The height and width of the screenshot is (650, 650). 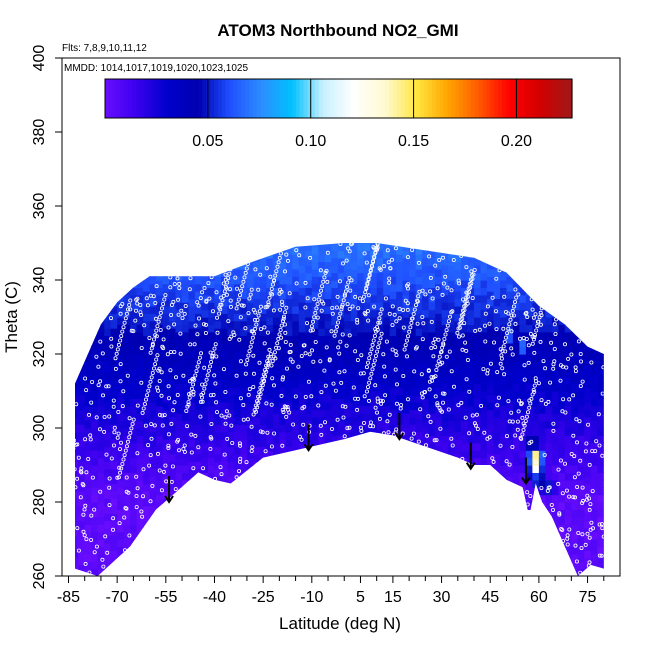 I want to click on colorbar-swatch, so click(x=107, y=98).